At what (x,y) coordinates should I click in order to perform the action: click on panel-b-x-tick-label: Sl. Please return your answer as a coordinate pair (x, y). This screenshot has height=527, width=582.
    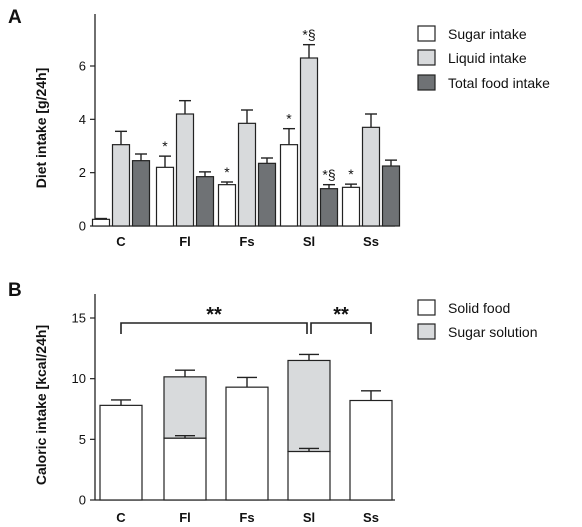
    Looking at the image, I should click on (309, 517).